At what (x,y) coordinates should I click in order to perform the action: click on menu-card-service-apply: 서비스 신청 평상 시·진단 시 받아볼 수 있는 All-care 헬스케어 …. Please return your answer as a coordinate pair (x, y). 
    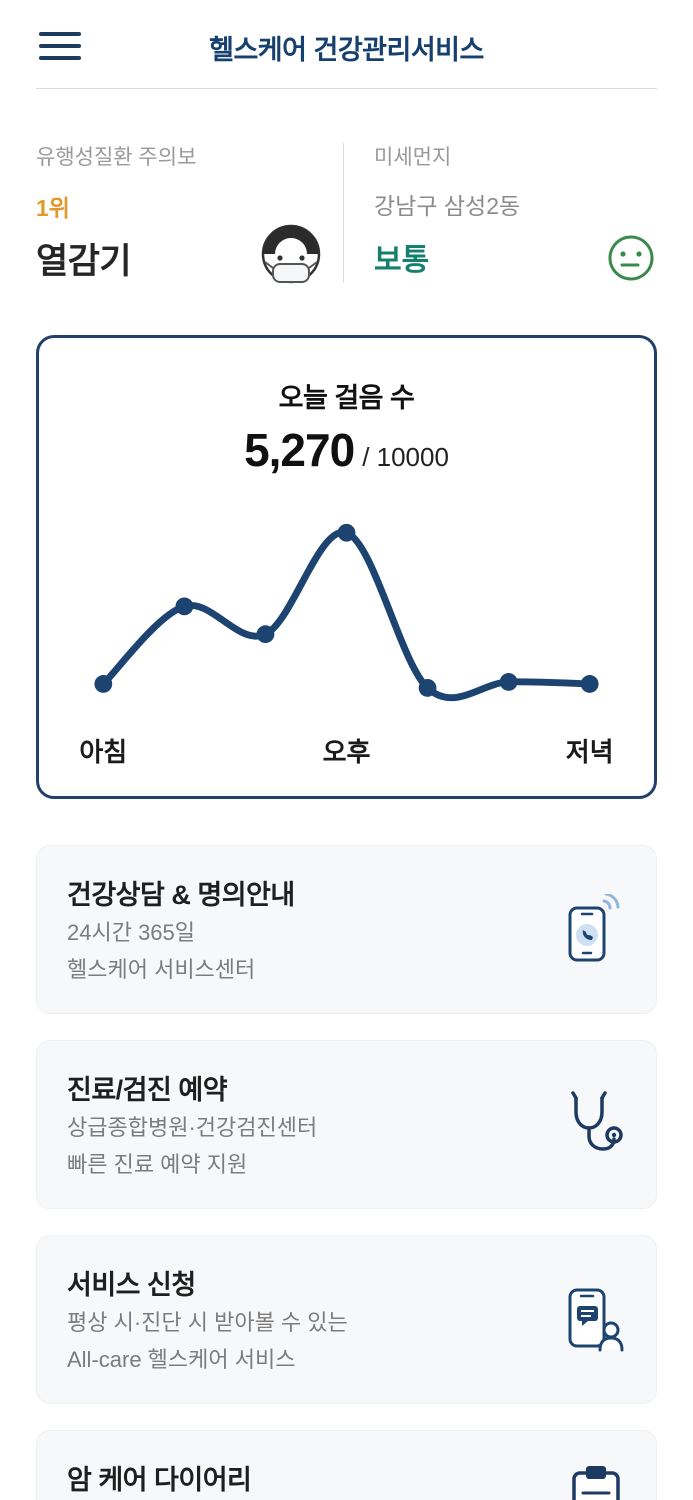
    Looking at the image, I should click on (346, 1319).